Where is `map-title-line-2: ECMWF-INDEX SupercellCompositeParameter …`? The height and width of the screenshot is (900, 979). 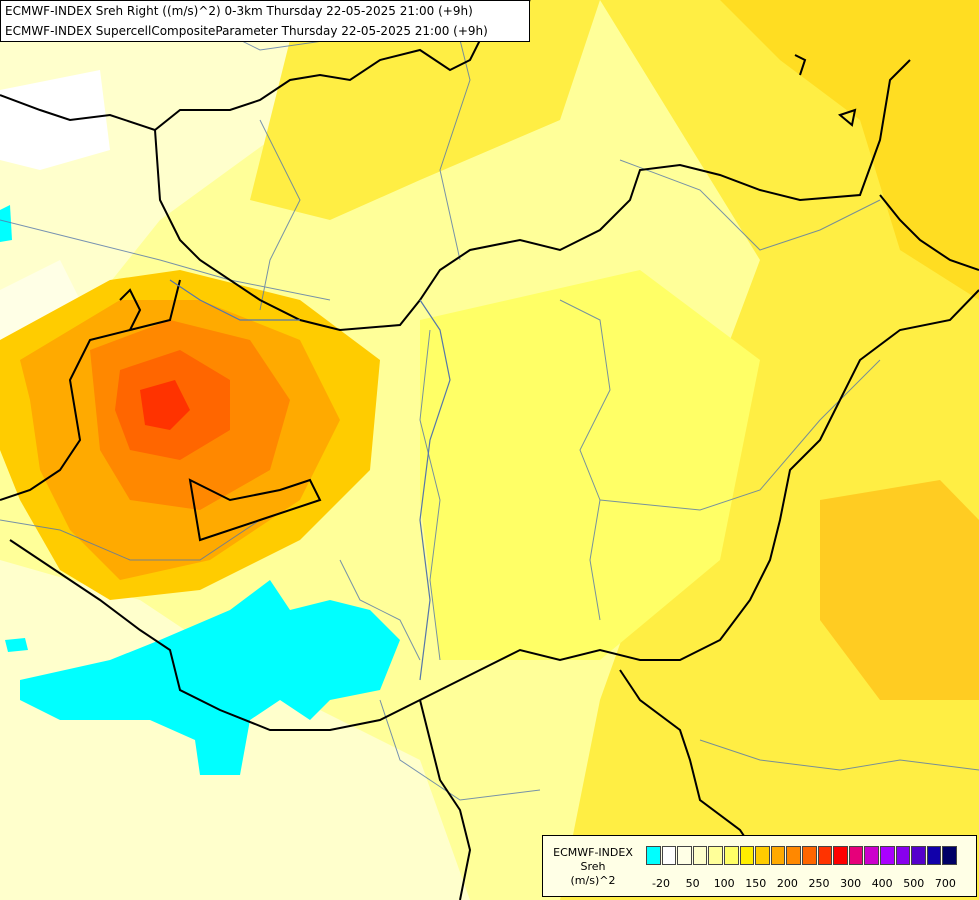
map-title-line-2: ECMWF-INDEX SupercellCompositeParameter … is located at coordinates (246, 31).